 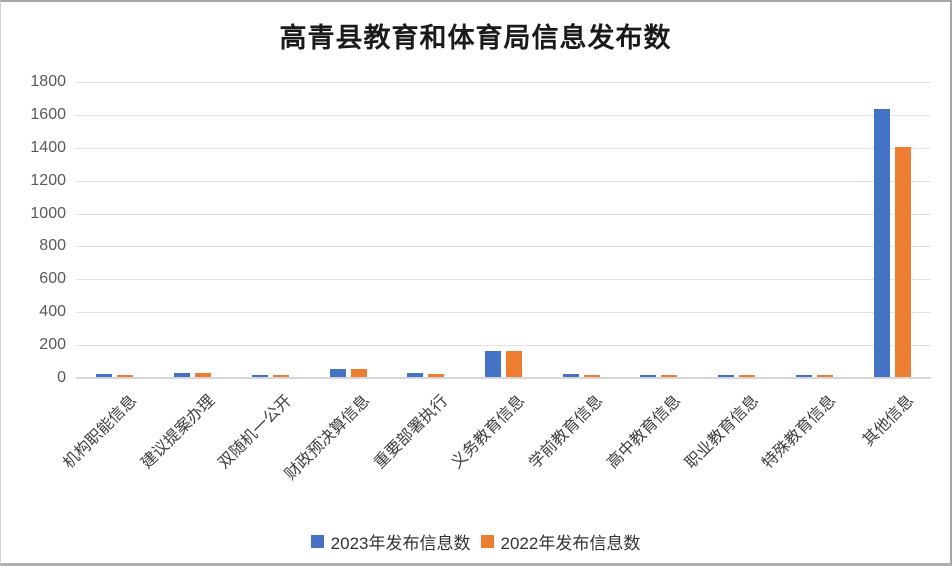 What do you see at coordinates (747, 376) in the screenshot?
I see `bar-2022年-职业教育信息` at bounding box center [747, 376].